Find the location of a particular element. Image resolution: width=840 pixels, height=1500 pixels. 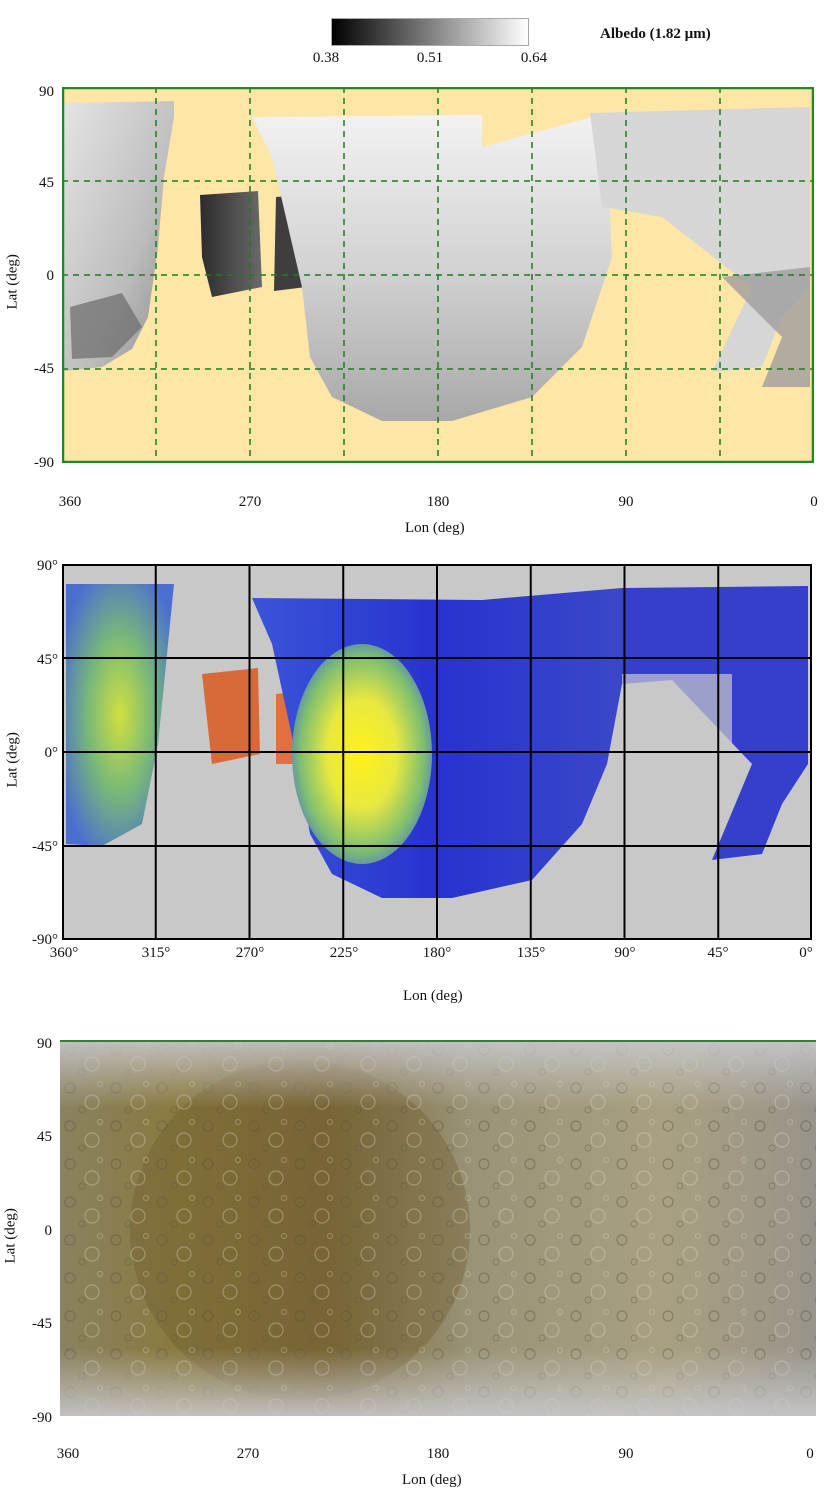

y-tick: -45° is located at coordinates (45, 847).